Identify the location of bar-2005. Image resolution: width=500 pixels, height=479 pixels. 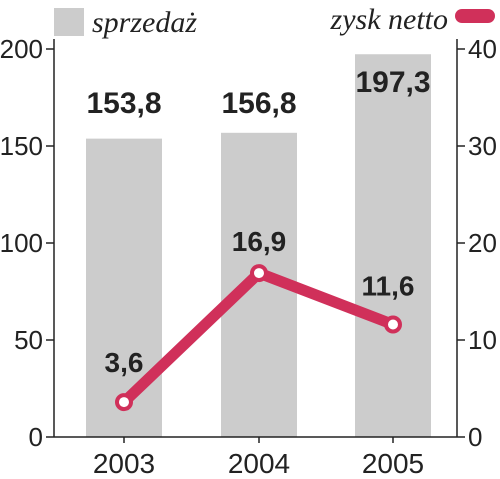
(393, 245).